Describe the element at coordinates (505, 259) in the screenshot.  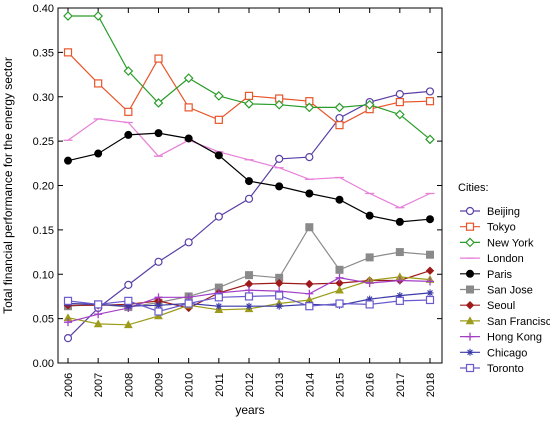
I see `legend-label: London` at that location.